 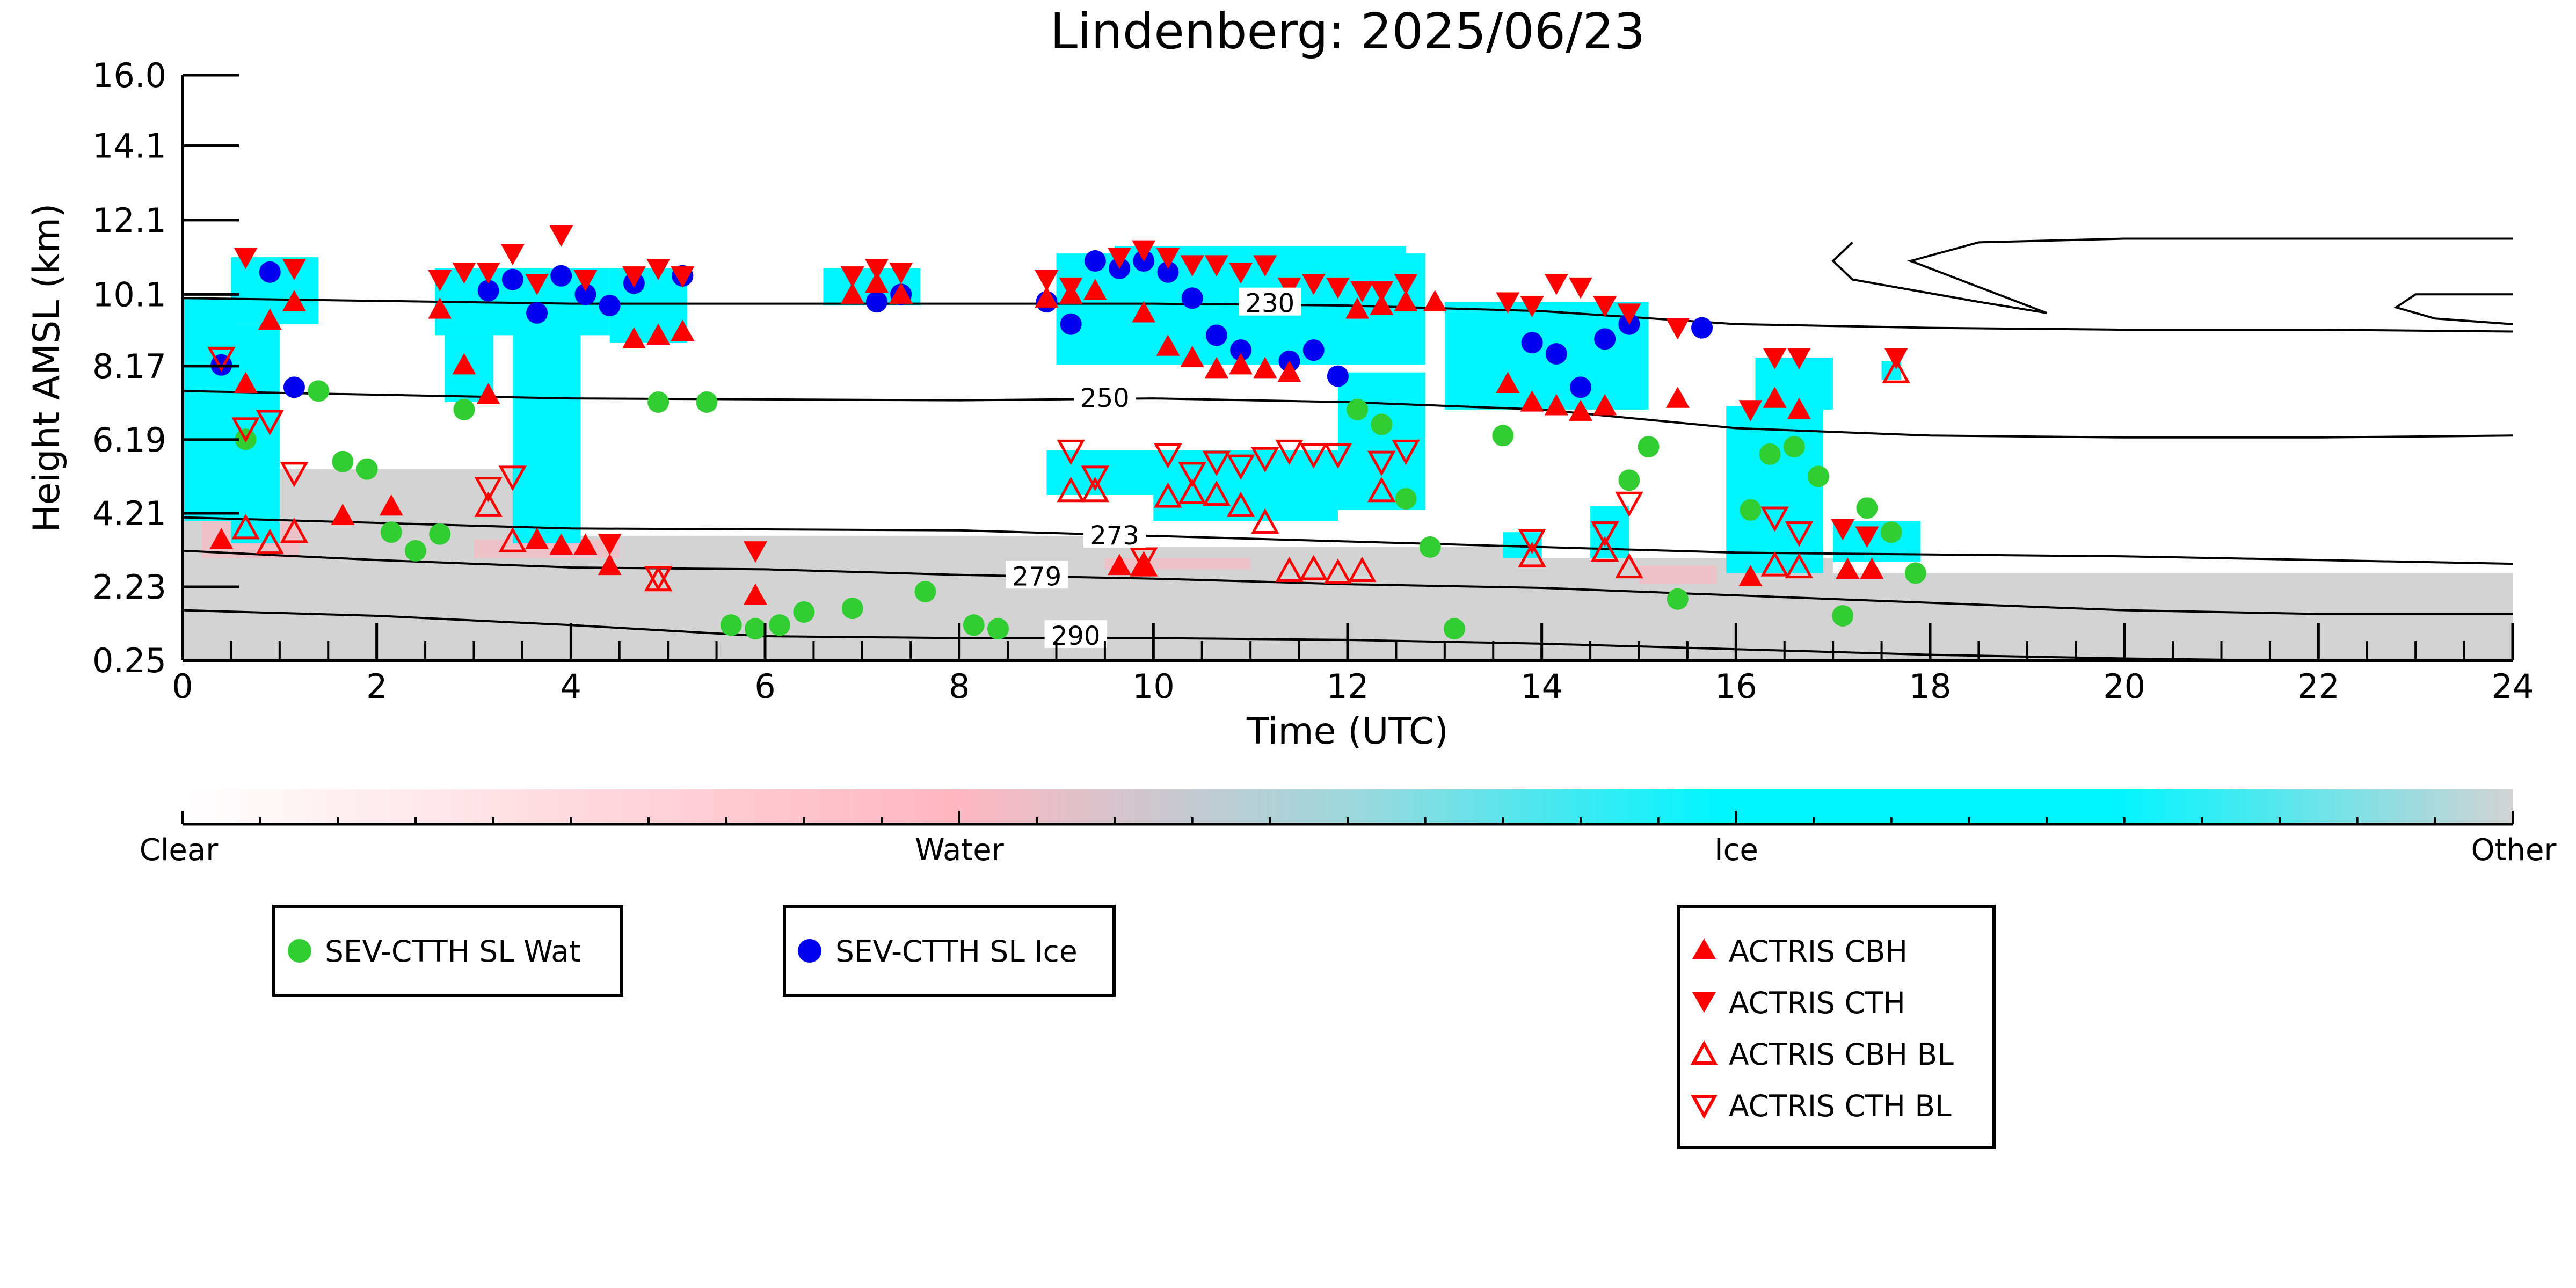 I want to click on y-tick-label: 16.0, so click(x=129, y=75).